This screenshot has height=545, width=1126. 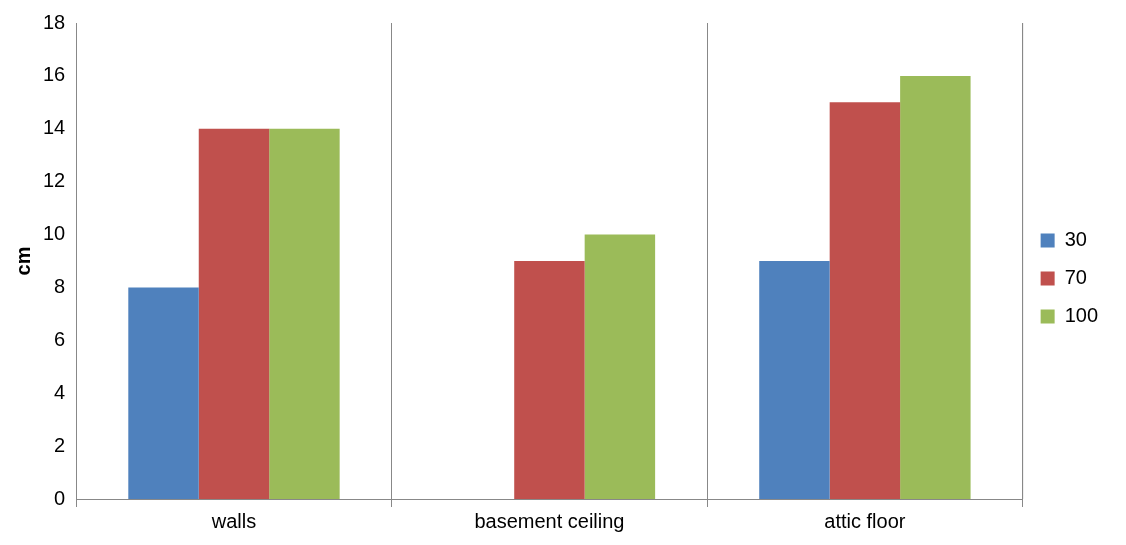 What do you see at coordinates (54, 127) in the screenshot?
I see `y-tick-label: 14` at bounding box center [54, 127].